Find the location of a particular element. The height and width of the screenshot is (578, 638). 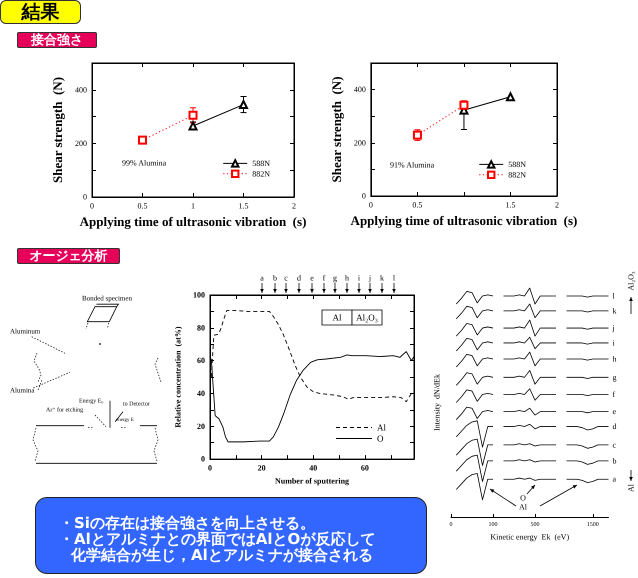

y-tick-label: 20 is located at coordinates (201, 426).